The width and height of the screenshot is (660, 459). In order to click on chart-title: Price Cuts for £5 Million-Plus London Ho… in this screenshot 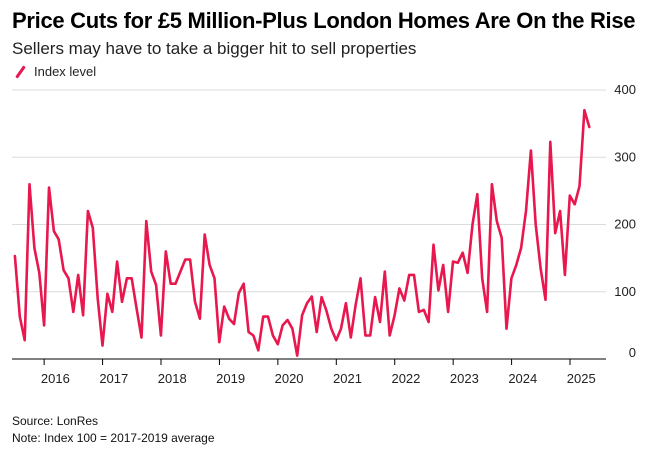, I will do `click(324, 20)`.